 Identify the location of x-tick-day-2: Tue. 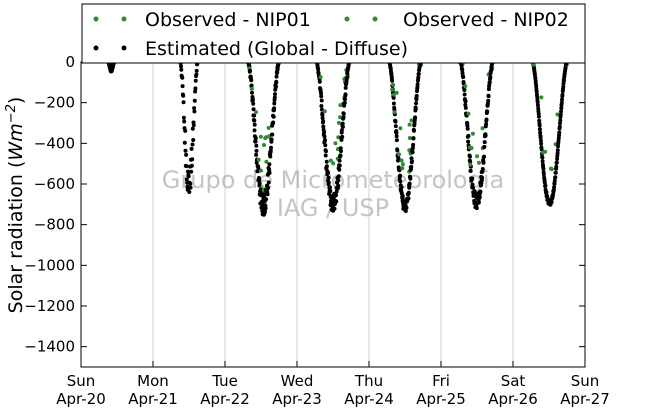
(224, 381).